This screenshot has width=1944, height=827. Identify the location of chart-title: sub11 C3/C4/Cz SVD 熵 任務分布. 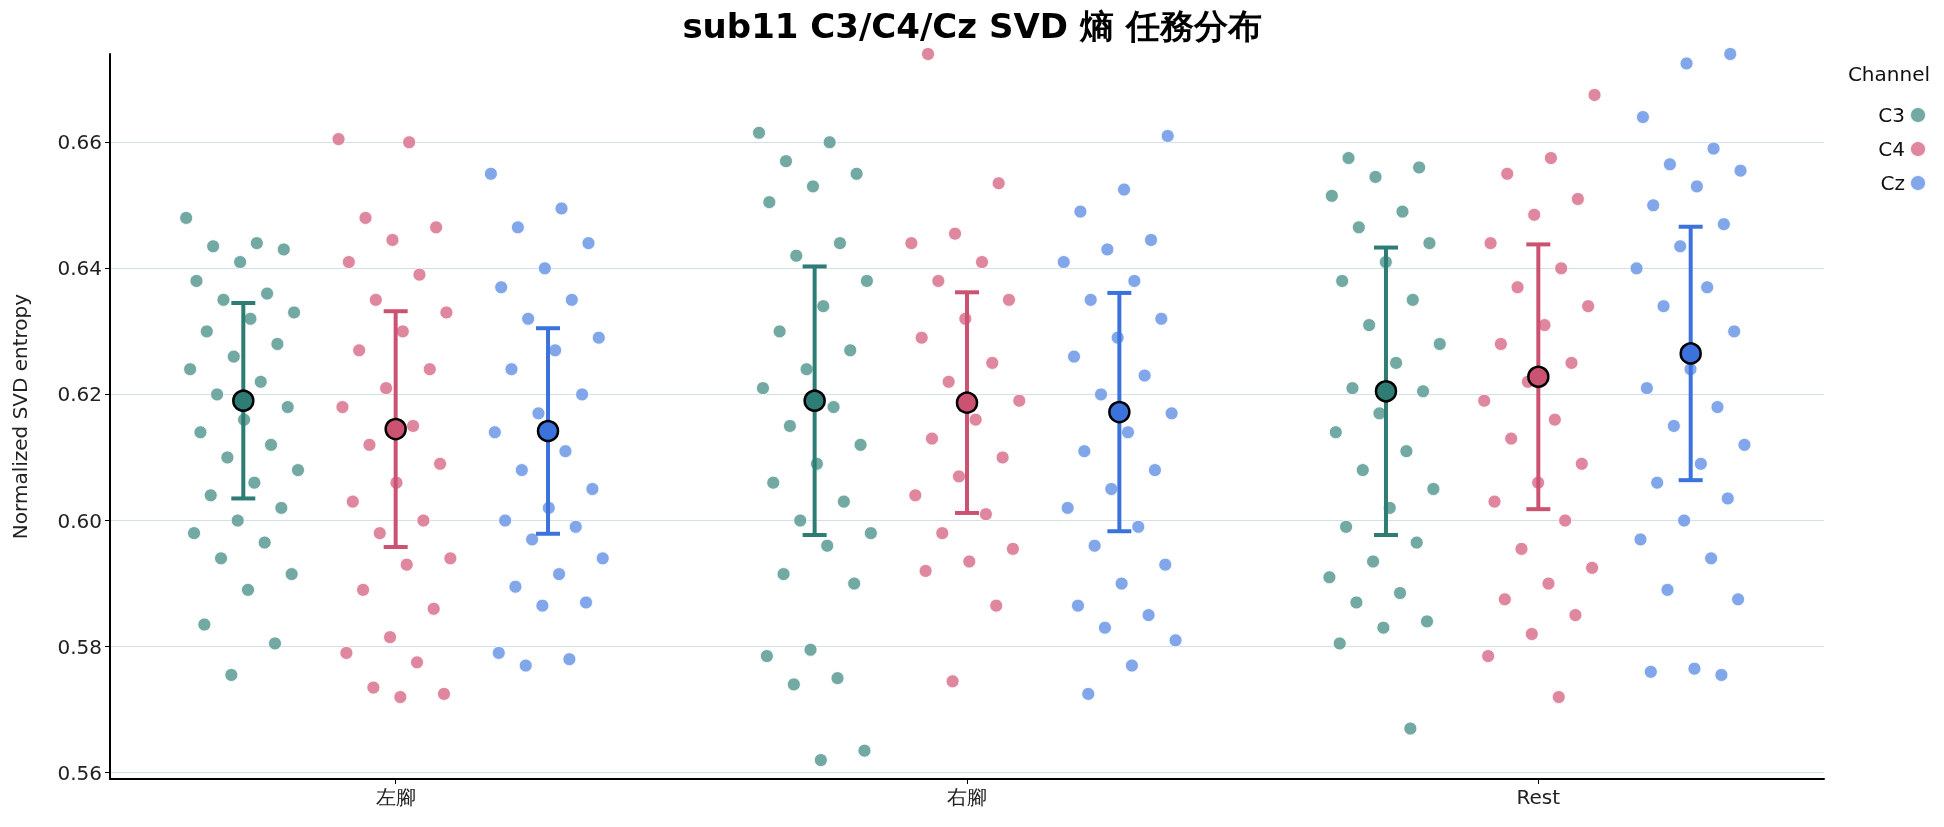
(972, 26).